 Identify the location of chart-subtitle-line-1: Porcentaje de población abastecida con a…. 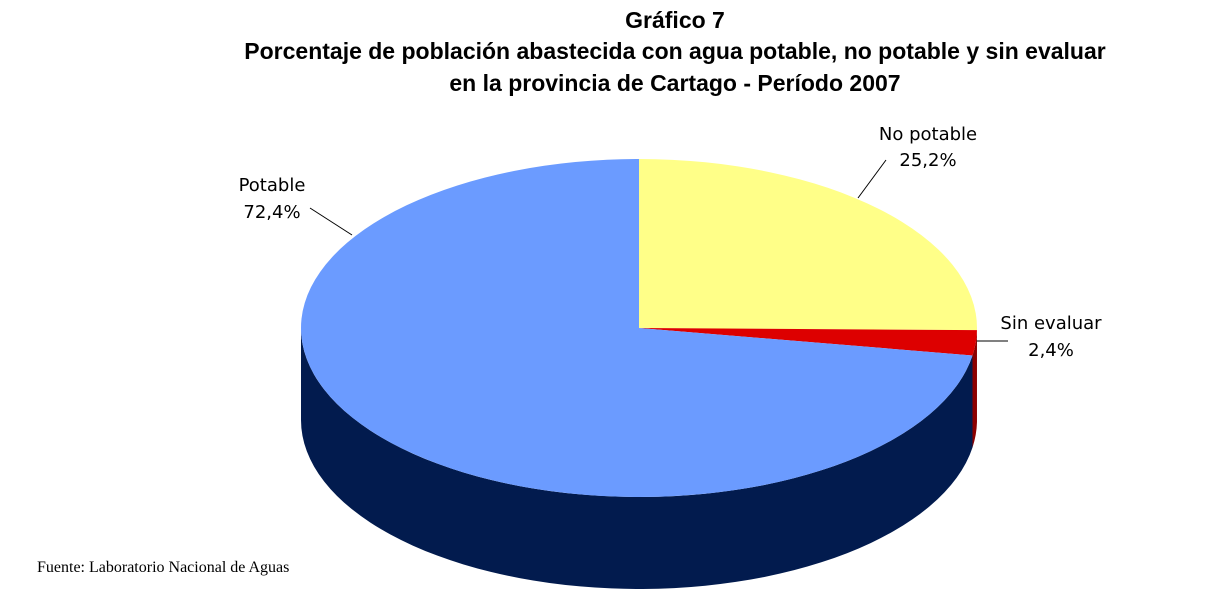
(675, 51).